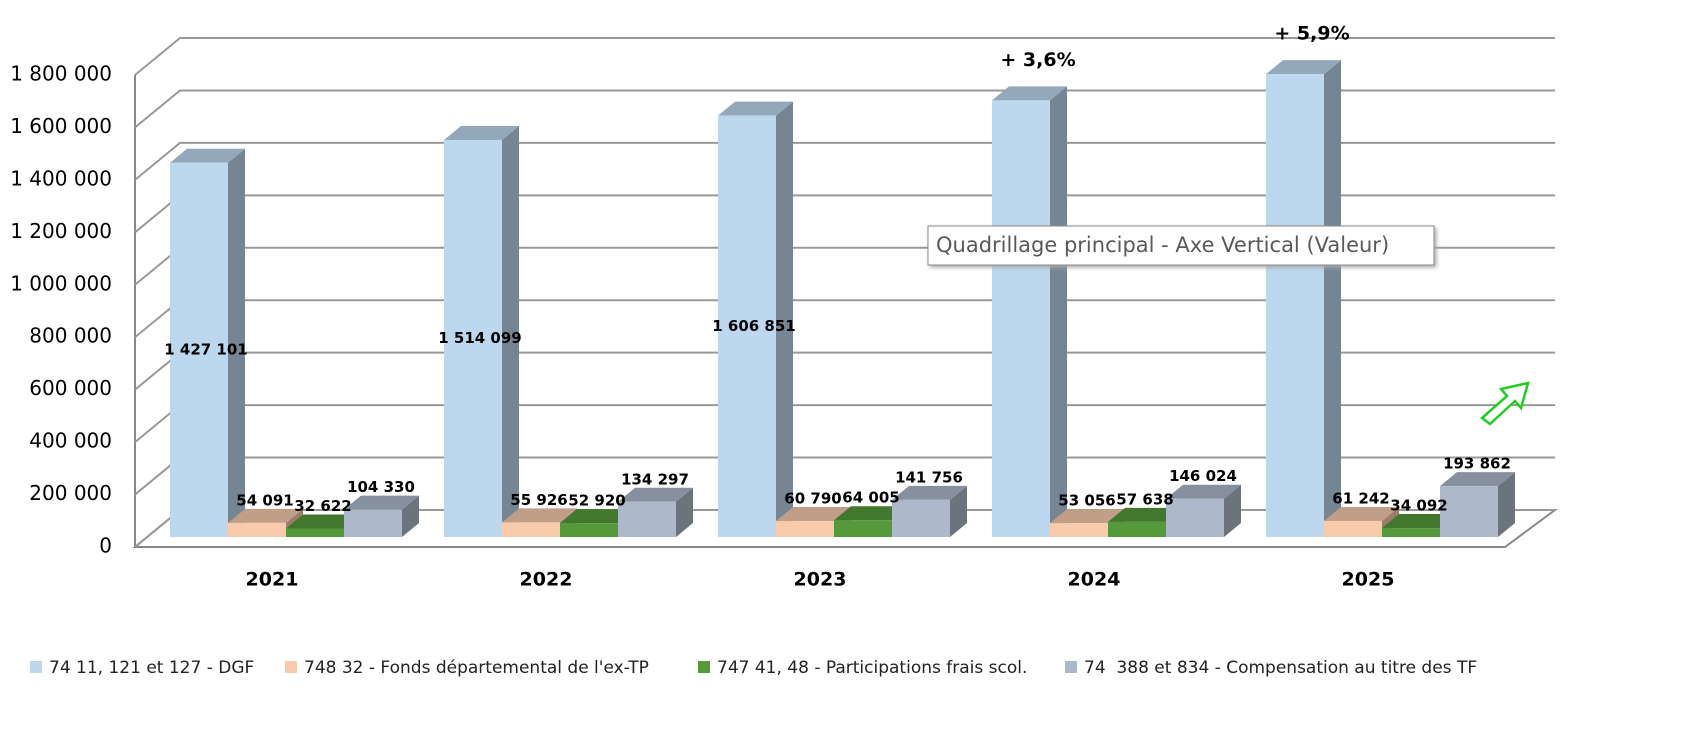  I want to click on y-tick-label: 1 400 000, so click(61, 178).